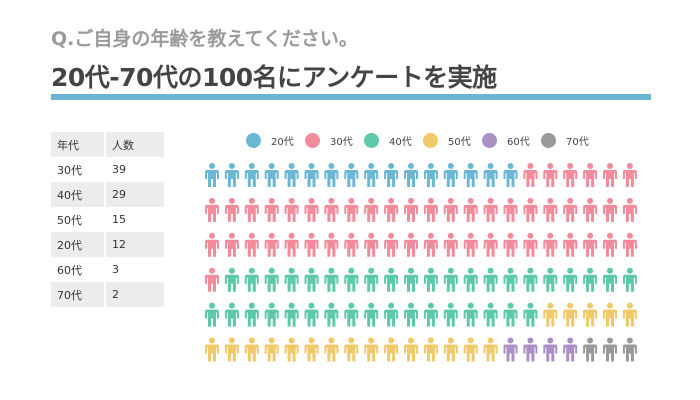  What do you see at coordinates (78, 219) in the screenshot?
I see `age-cell: 50代` at bounding box center [78, 219].